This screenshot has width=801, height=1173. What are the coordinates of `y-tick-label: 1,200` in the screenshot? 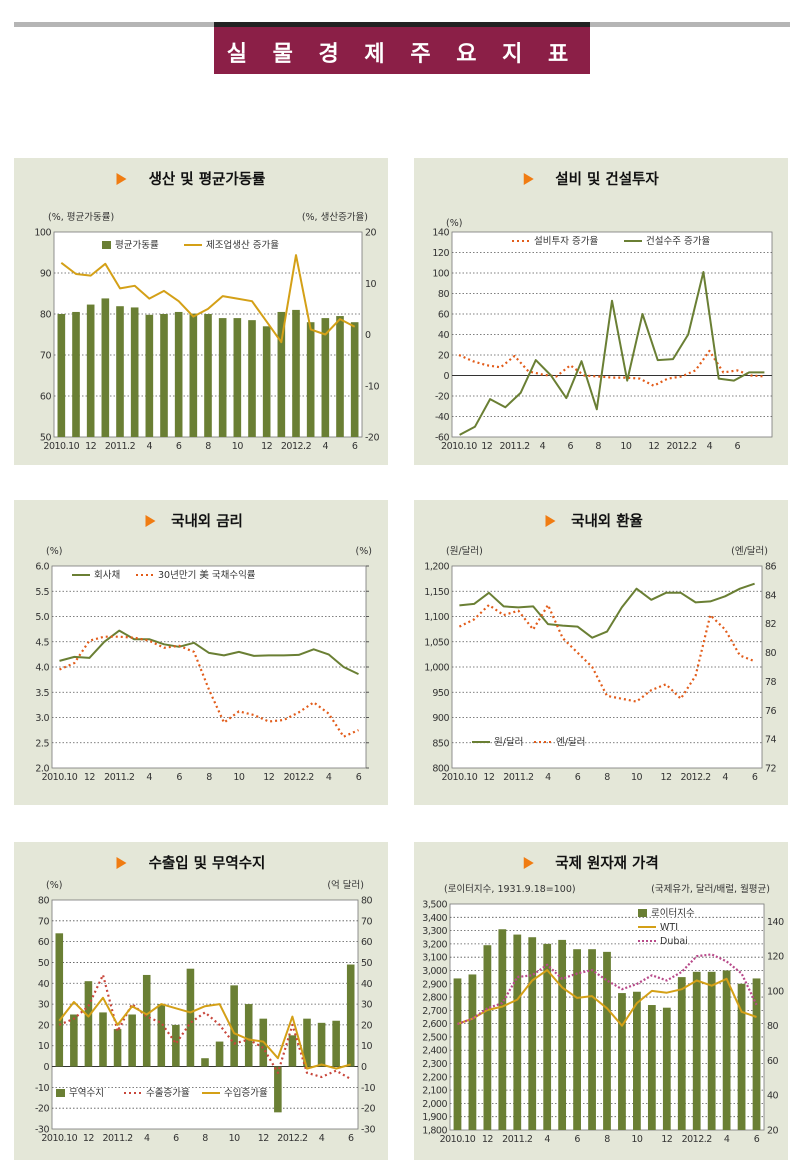 It's located at (436, 567).